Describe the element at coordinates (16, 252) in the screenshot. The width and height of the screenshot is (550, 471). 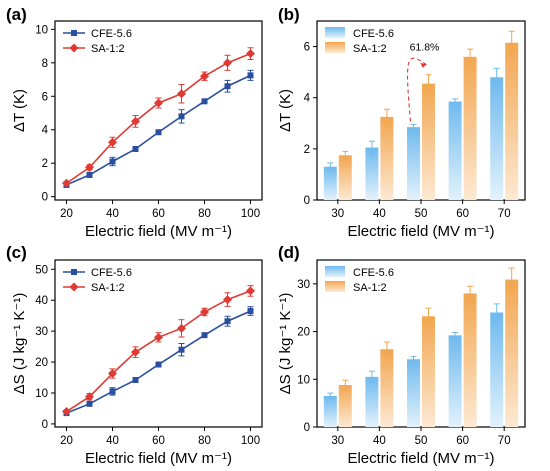
I see `panel-label: (c)` at that location.